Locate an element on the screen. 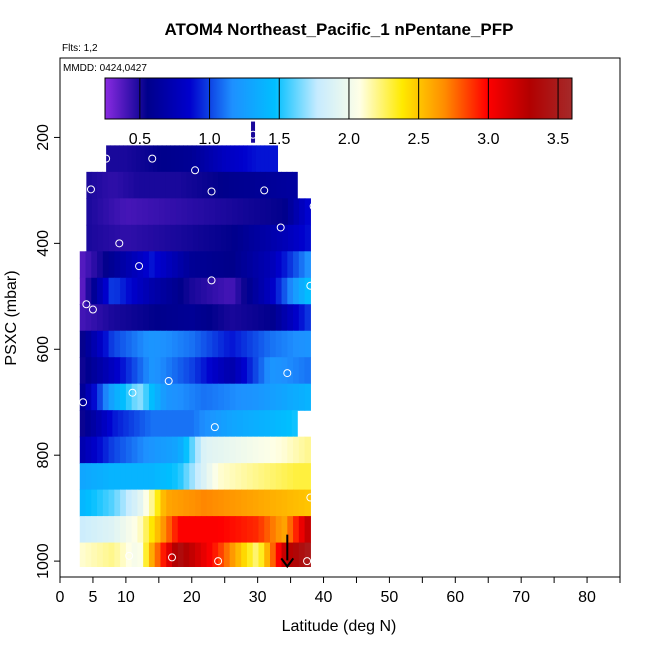 This screenshot has width=650, height=650. colorbar-tick-label: 1.0 is located at coordinates (209, 139).